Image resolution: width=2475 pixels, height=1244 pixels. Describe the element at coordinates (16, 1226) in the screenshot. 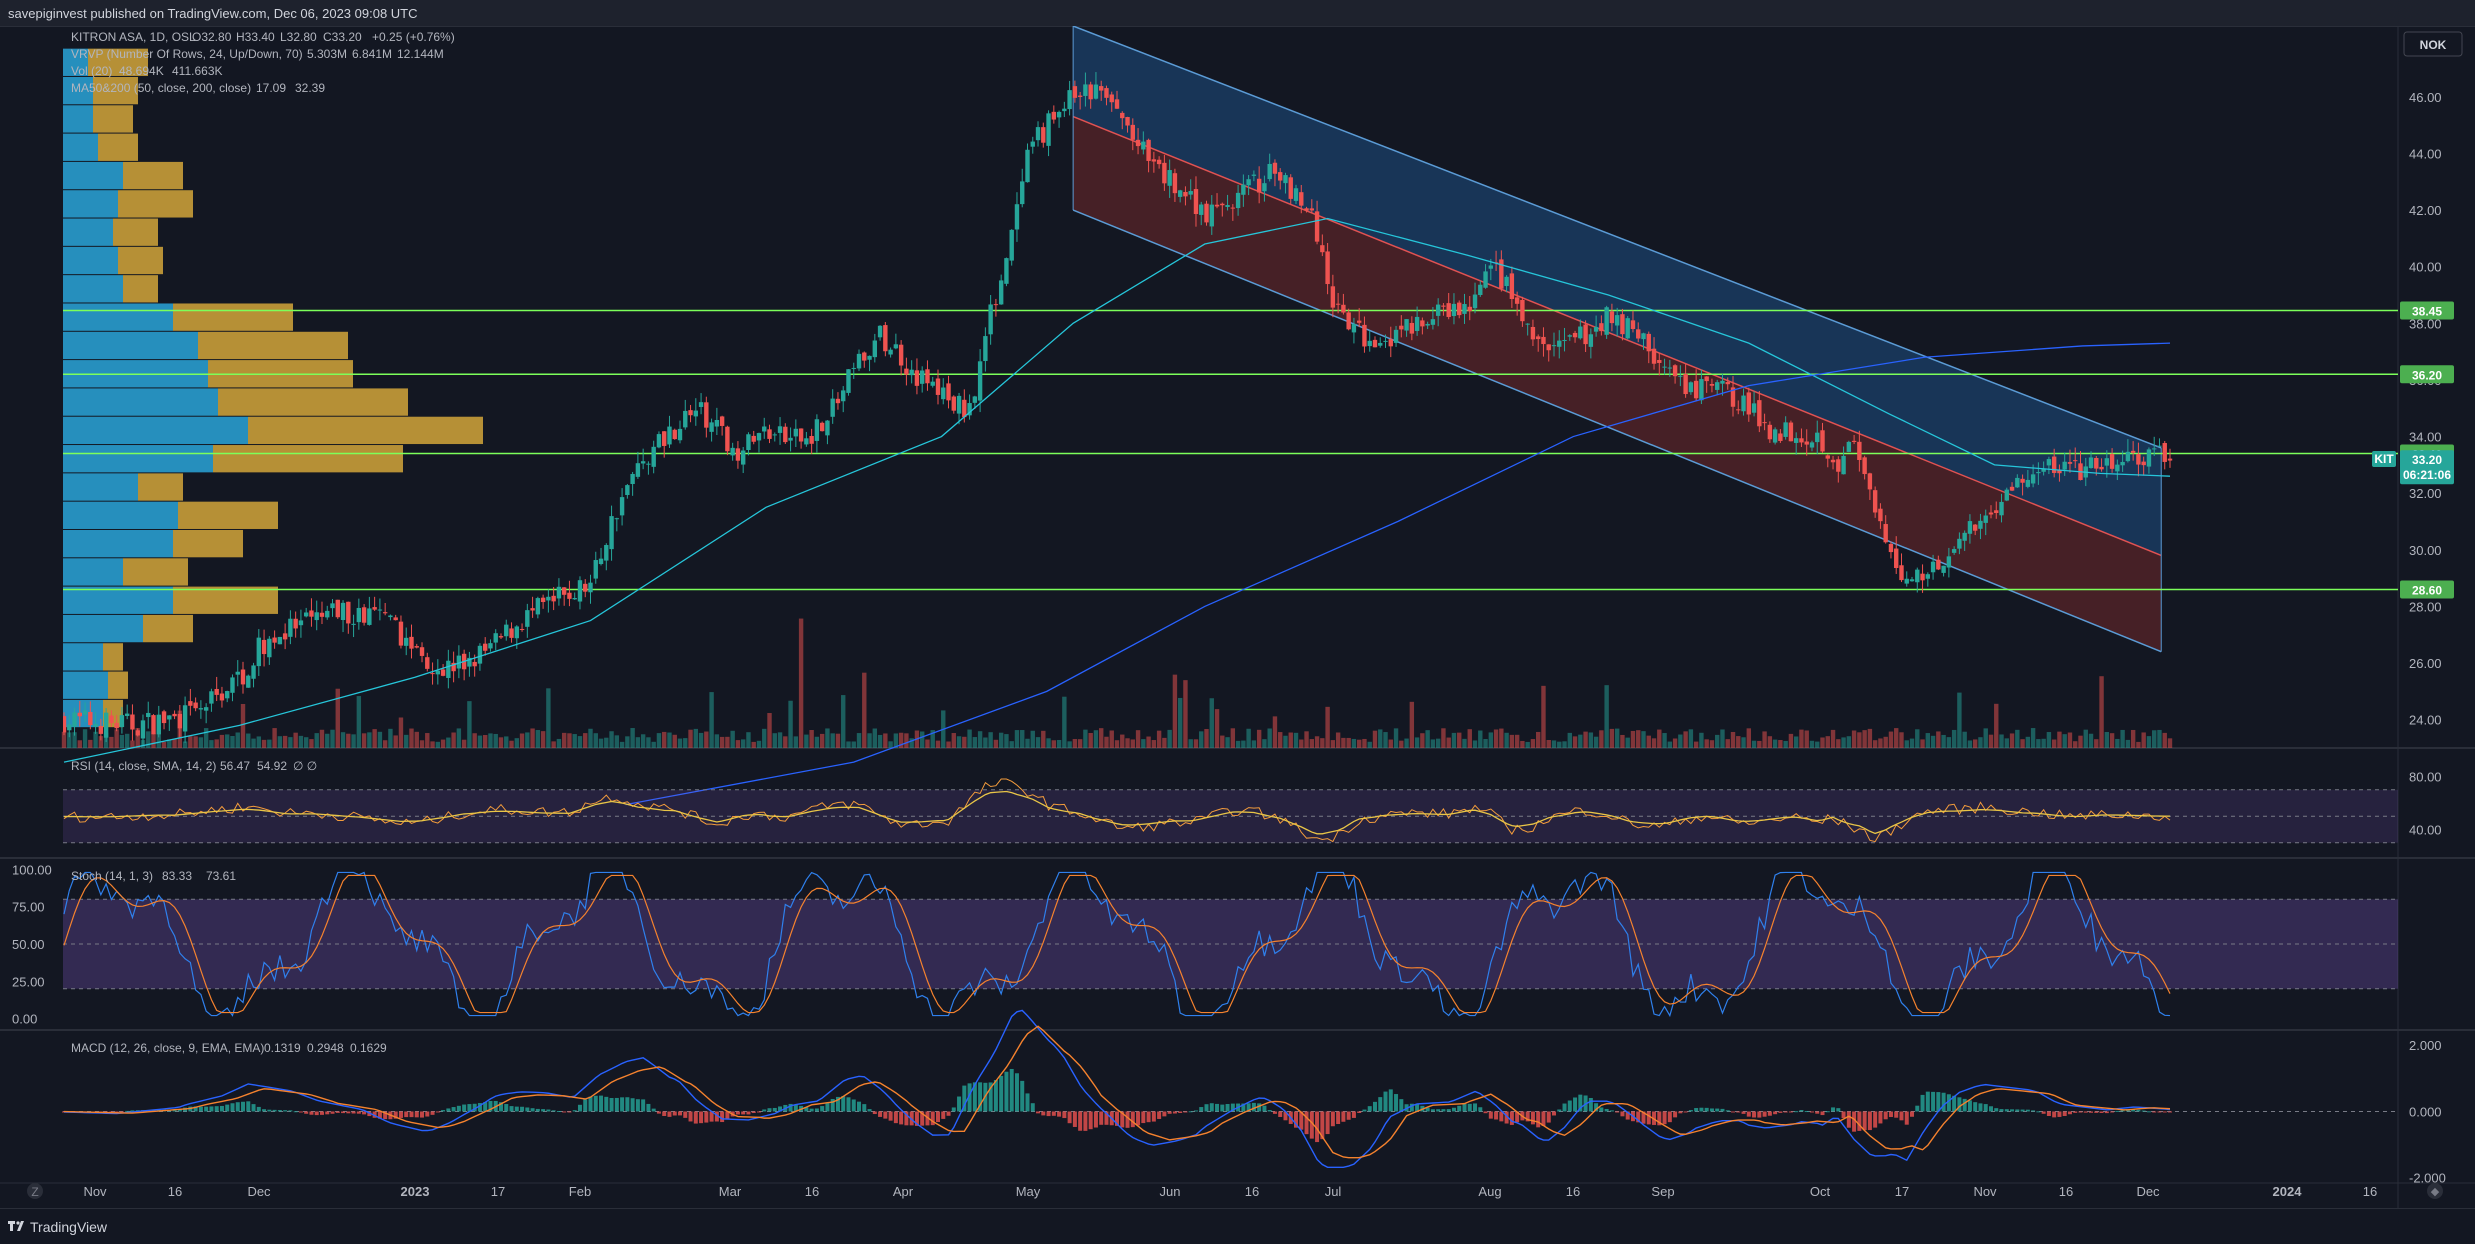

I see `tradingview-logo-icon` at that location.